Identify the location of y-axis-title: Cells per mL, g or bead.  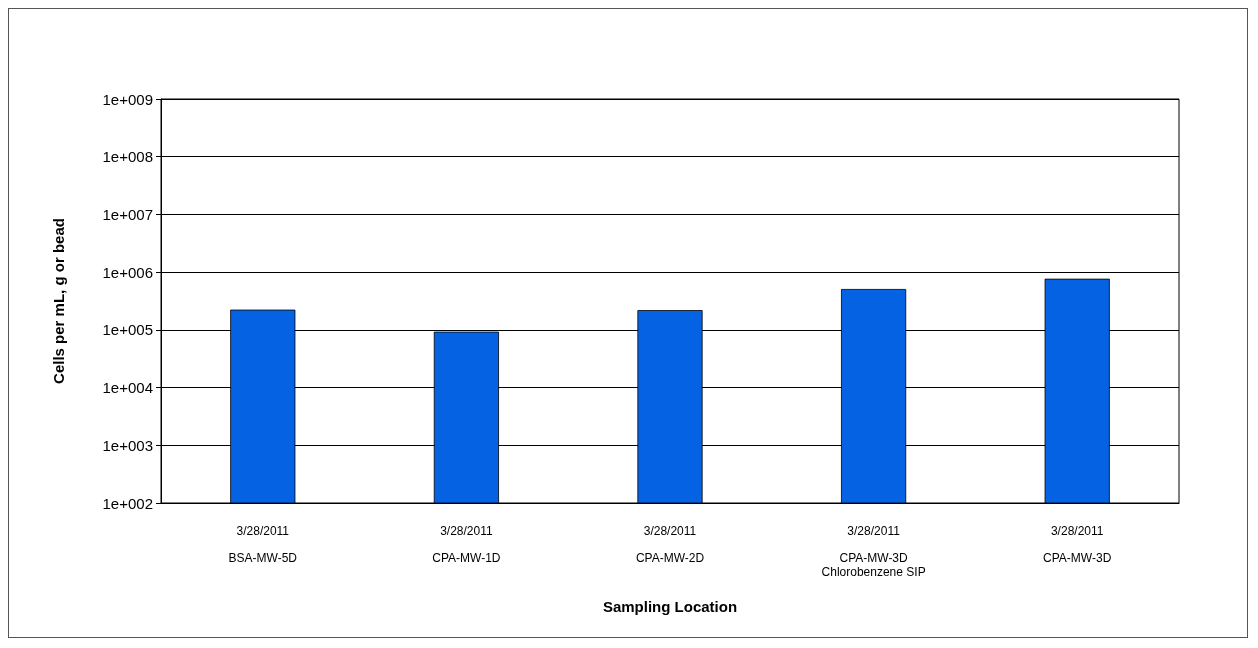
(58, 301).